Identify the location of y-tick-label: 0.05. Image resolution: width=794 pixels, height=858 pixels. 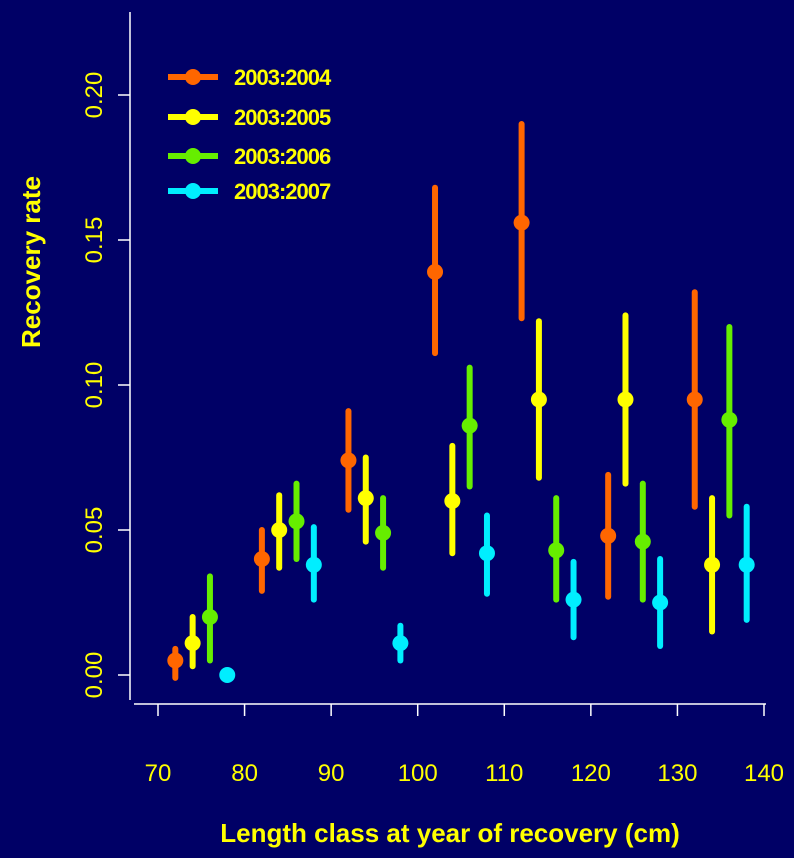
(94, 530).